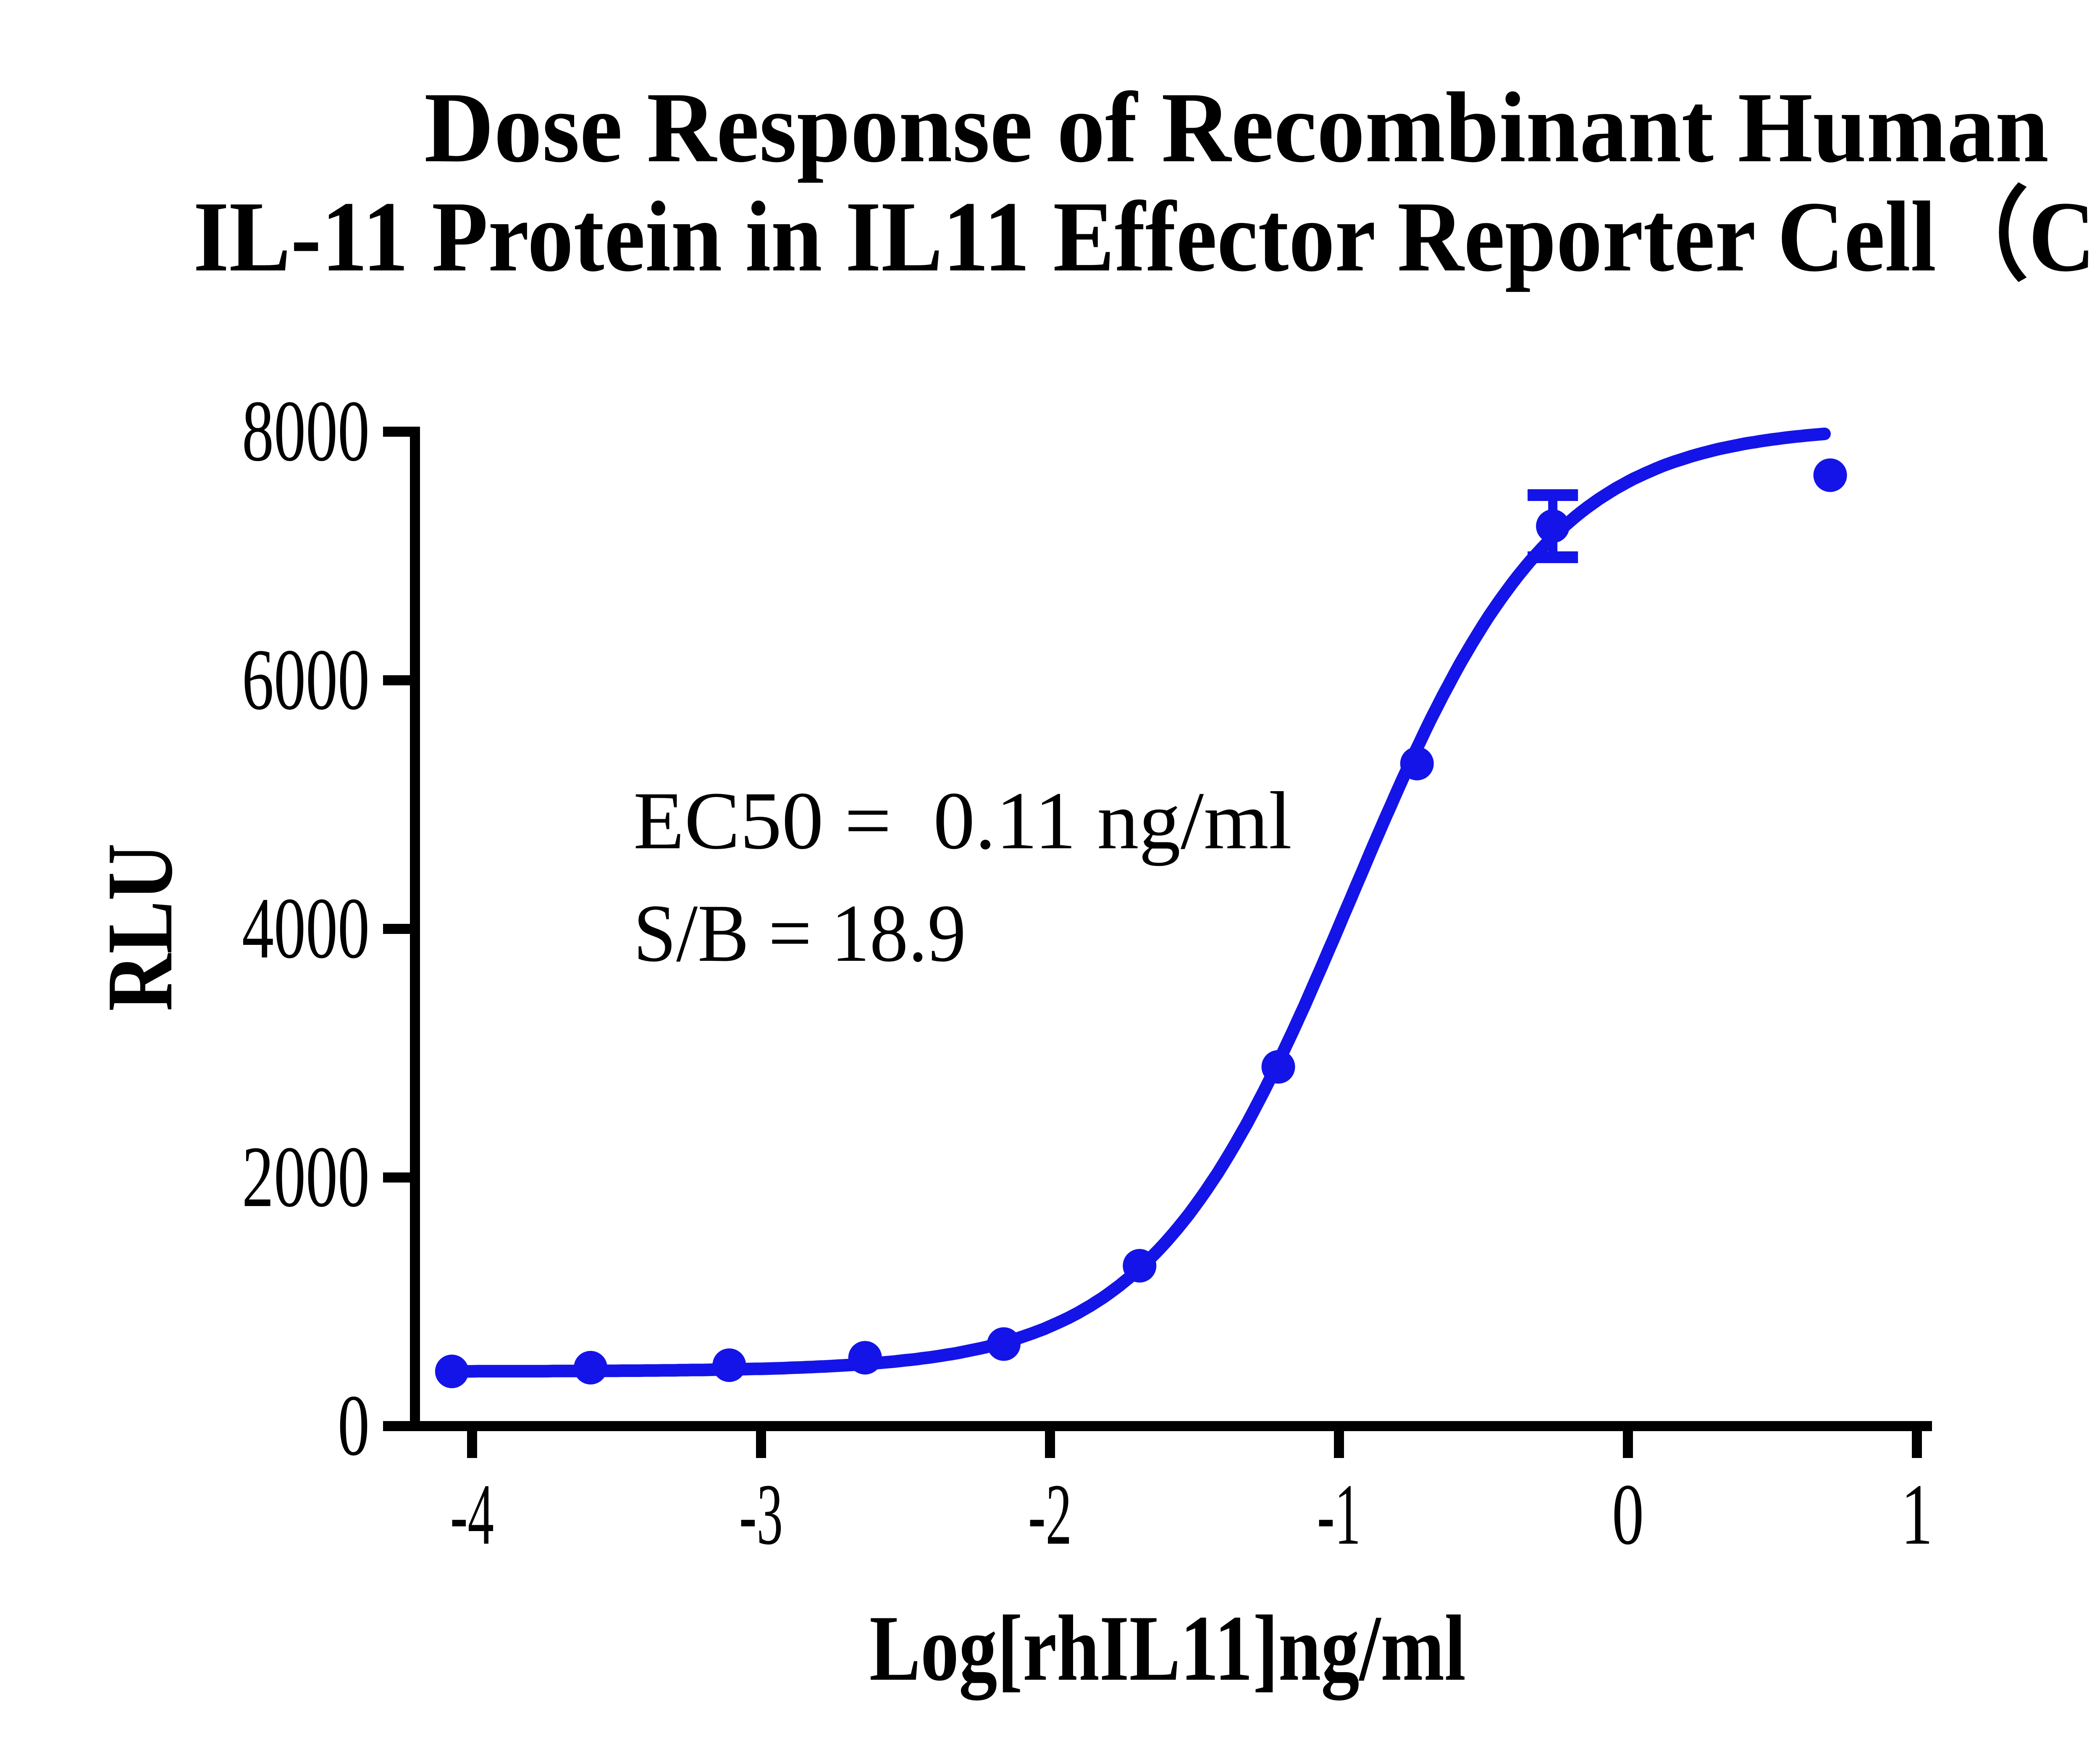 The image size is (2100, 1757). I want to click on x-tick-label: -4, so click(472, 1514).